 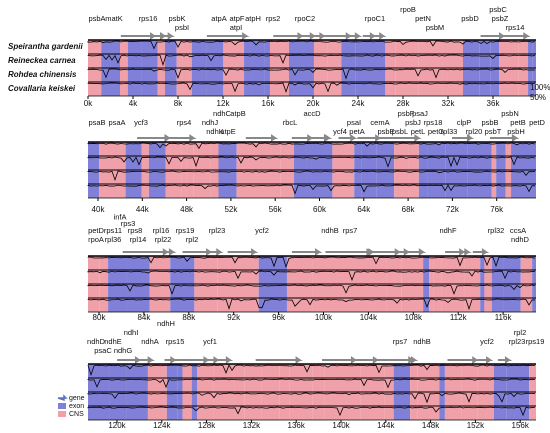 What do you see at coordinates (386, 425) in the screenshot?
I see `x-tick-label: 144k` at bounding box center [386, 425].